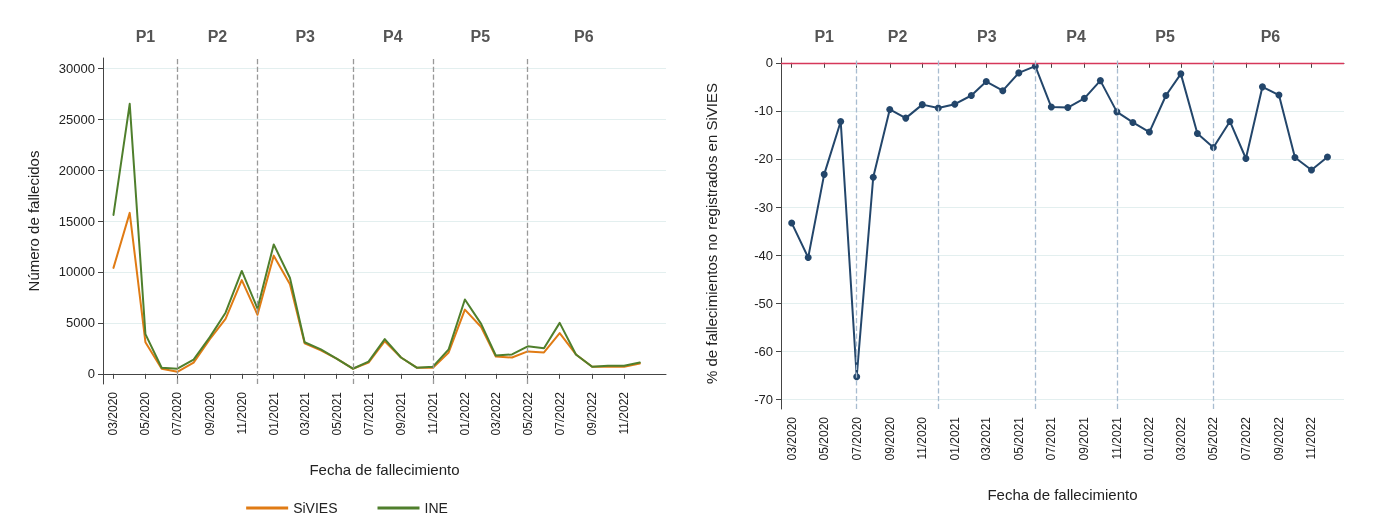 This screenshot has width=1373, height=532. What do you see at coordinates (76, 119) in the screenshot?
I see `y-tick-label: 25000` at bounding box center [76, 119].